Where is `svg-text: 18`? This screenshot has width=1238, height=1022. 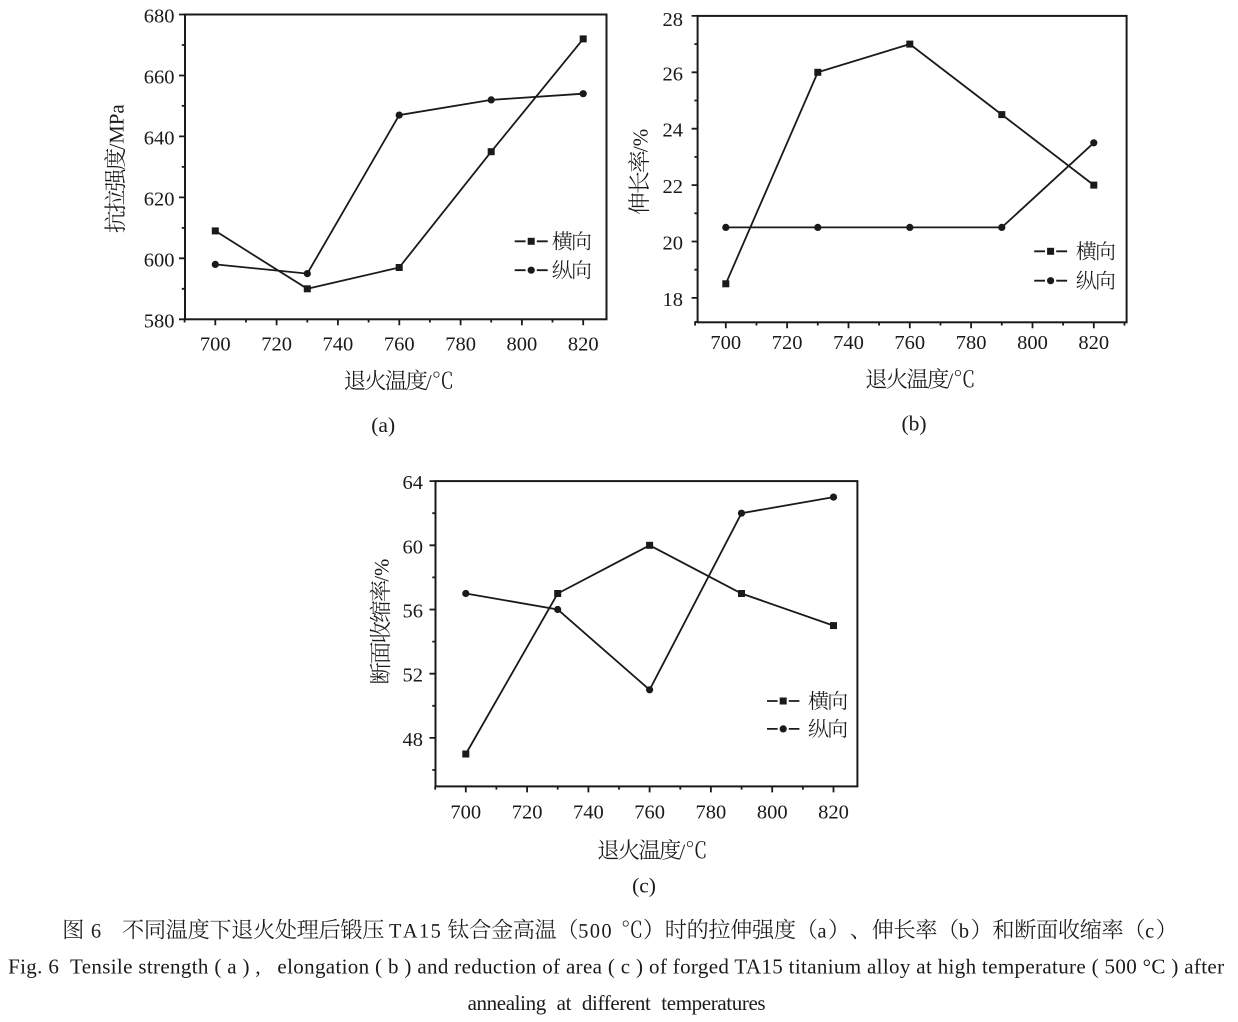
svg-text: 18 is located at coordinates (673, 300).